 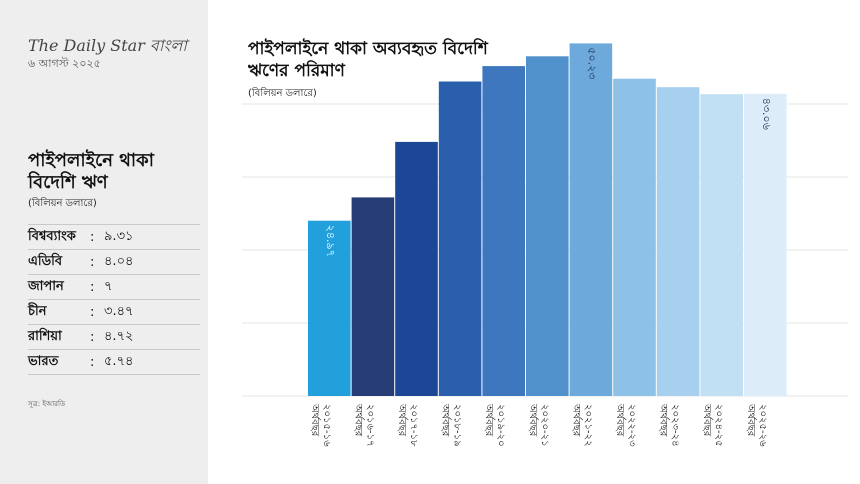 What do you see at coordinates (363, 425) in the screenshot?
I see `x-tick-label: ২০১৬-১৭অর্থবছর` at bounding box center [363, 425].